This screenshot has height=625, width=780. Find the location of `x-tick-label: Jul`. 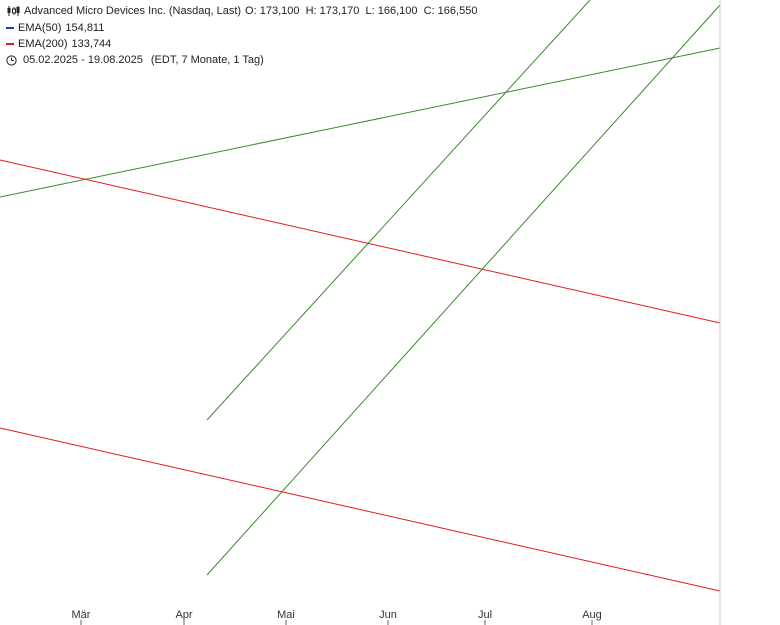

x-tick-label: Jul is located at coordinates (485, 615).